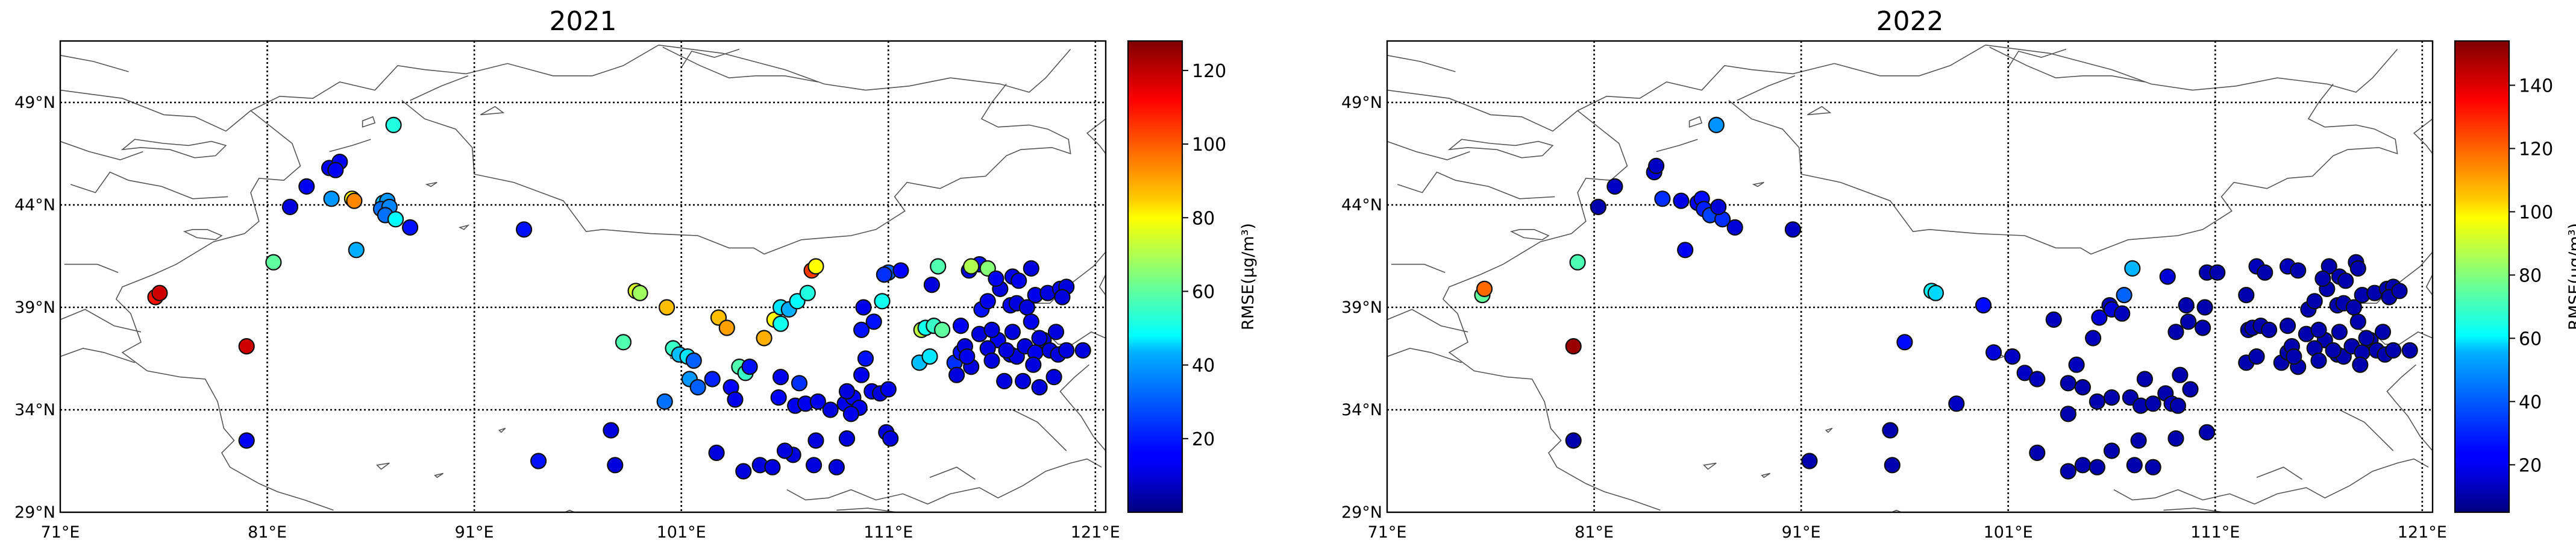 This screenshot has width=2576, height=546. What do you see at coordinates (1203, 292) in the screenshot?
I see `colorbar-tick-label: 60` at bounding box center [1203, 292].